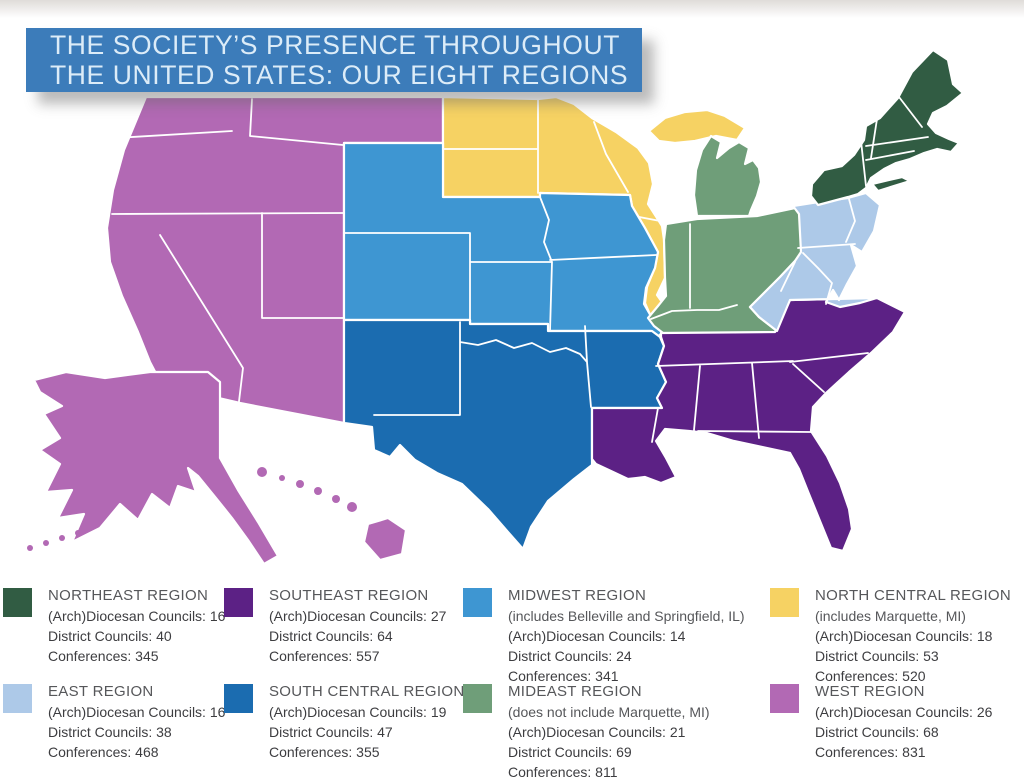 The width and height of the screenshot is (1024, 780). Describe the element at coordinates (609, 712) in the screenshot. I see `legend-region-note: (does not include Marquette, MI)` at that location.